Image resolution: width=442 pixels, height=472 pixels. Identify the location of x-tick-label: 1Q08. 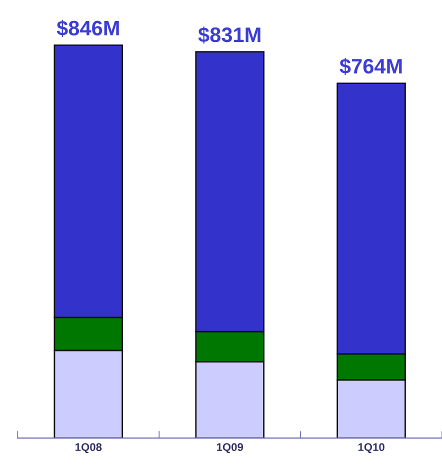
(89, 448).